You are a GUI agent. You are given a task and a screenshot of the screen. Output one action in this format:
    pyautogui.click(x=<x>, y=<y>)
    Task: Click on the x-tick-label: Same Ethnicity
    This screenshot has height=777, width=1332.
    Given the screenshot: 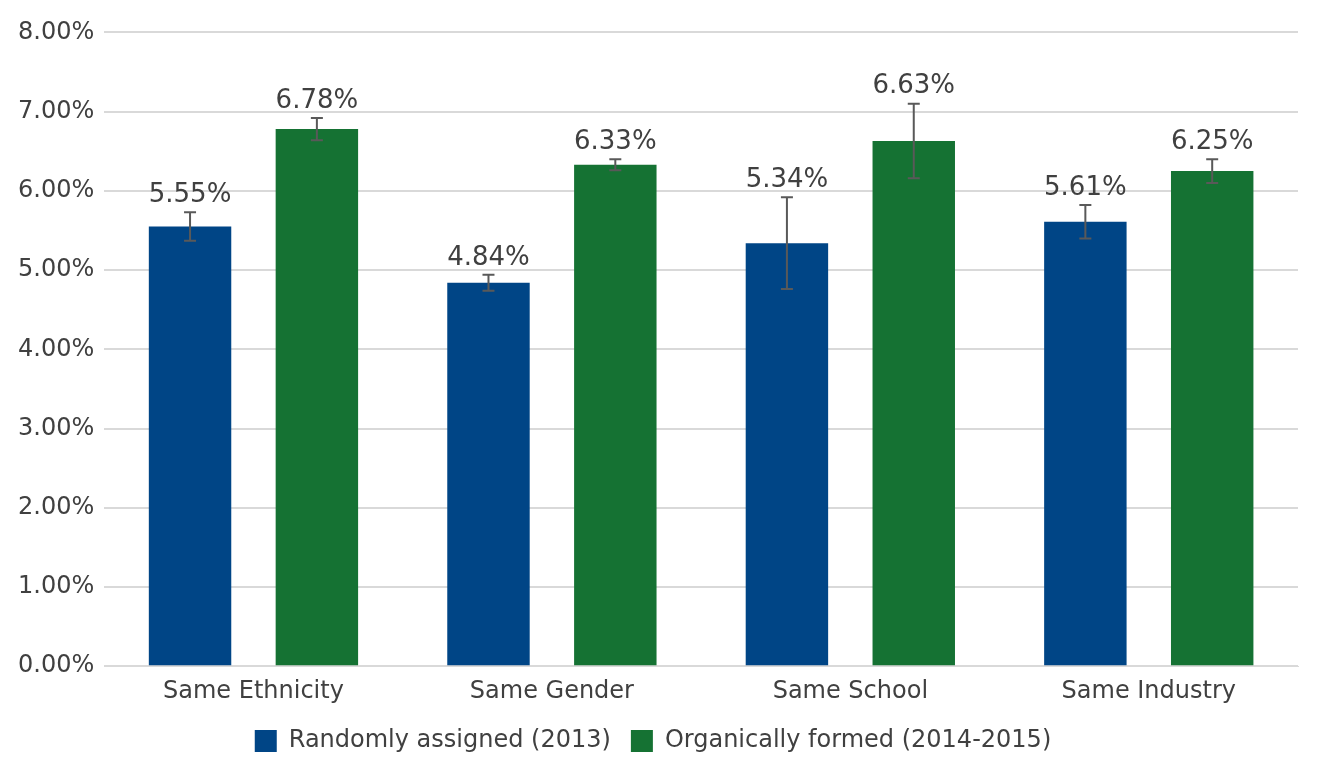 What is the action you would take?
    pyautogui.click(x=253, y=689)
    